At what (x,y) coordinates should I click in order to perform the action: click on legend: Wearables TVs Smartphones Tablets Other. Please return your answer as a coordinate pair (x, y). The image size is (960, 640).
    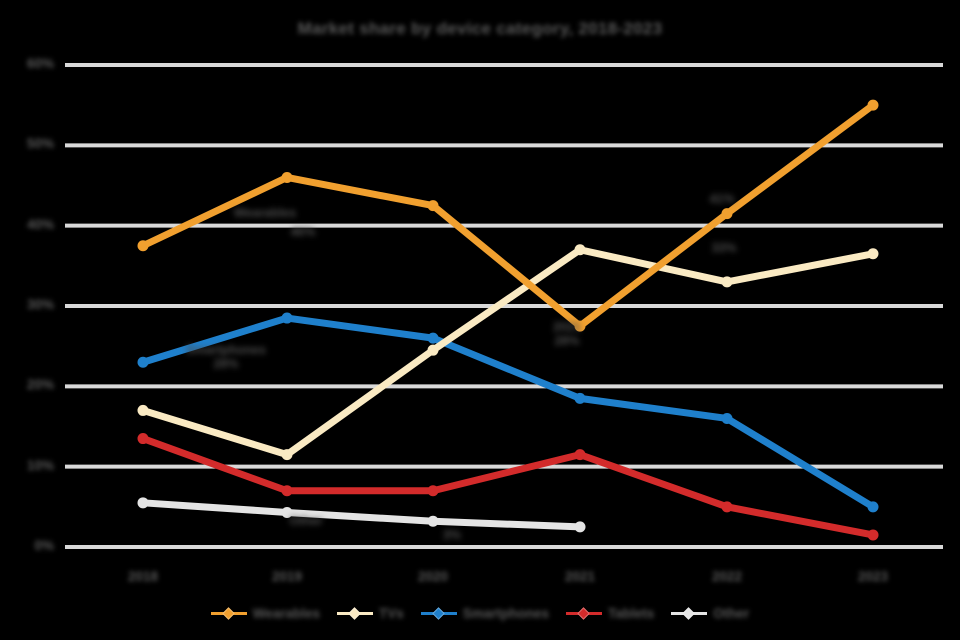
    Looking at the image, I should click on (480, 613).